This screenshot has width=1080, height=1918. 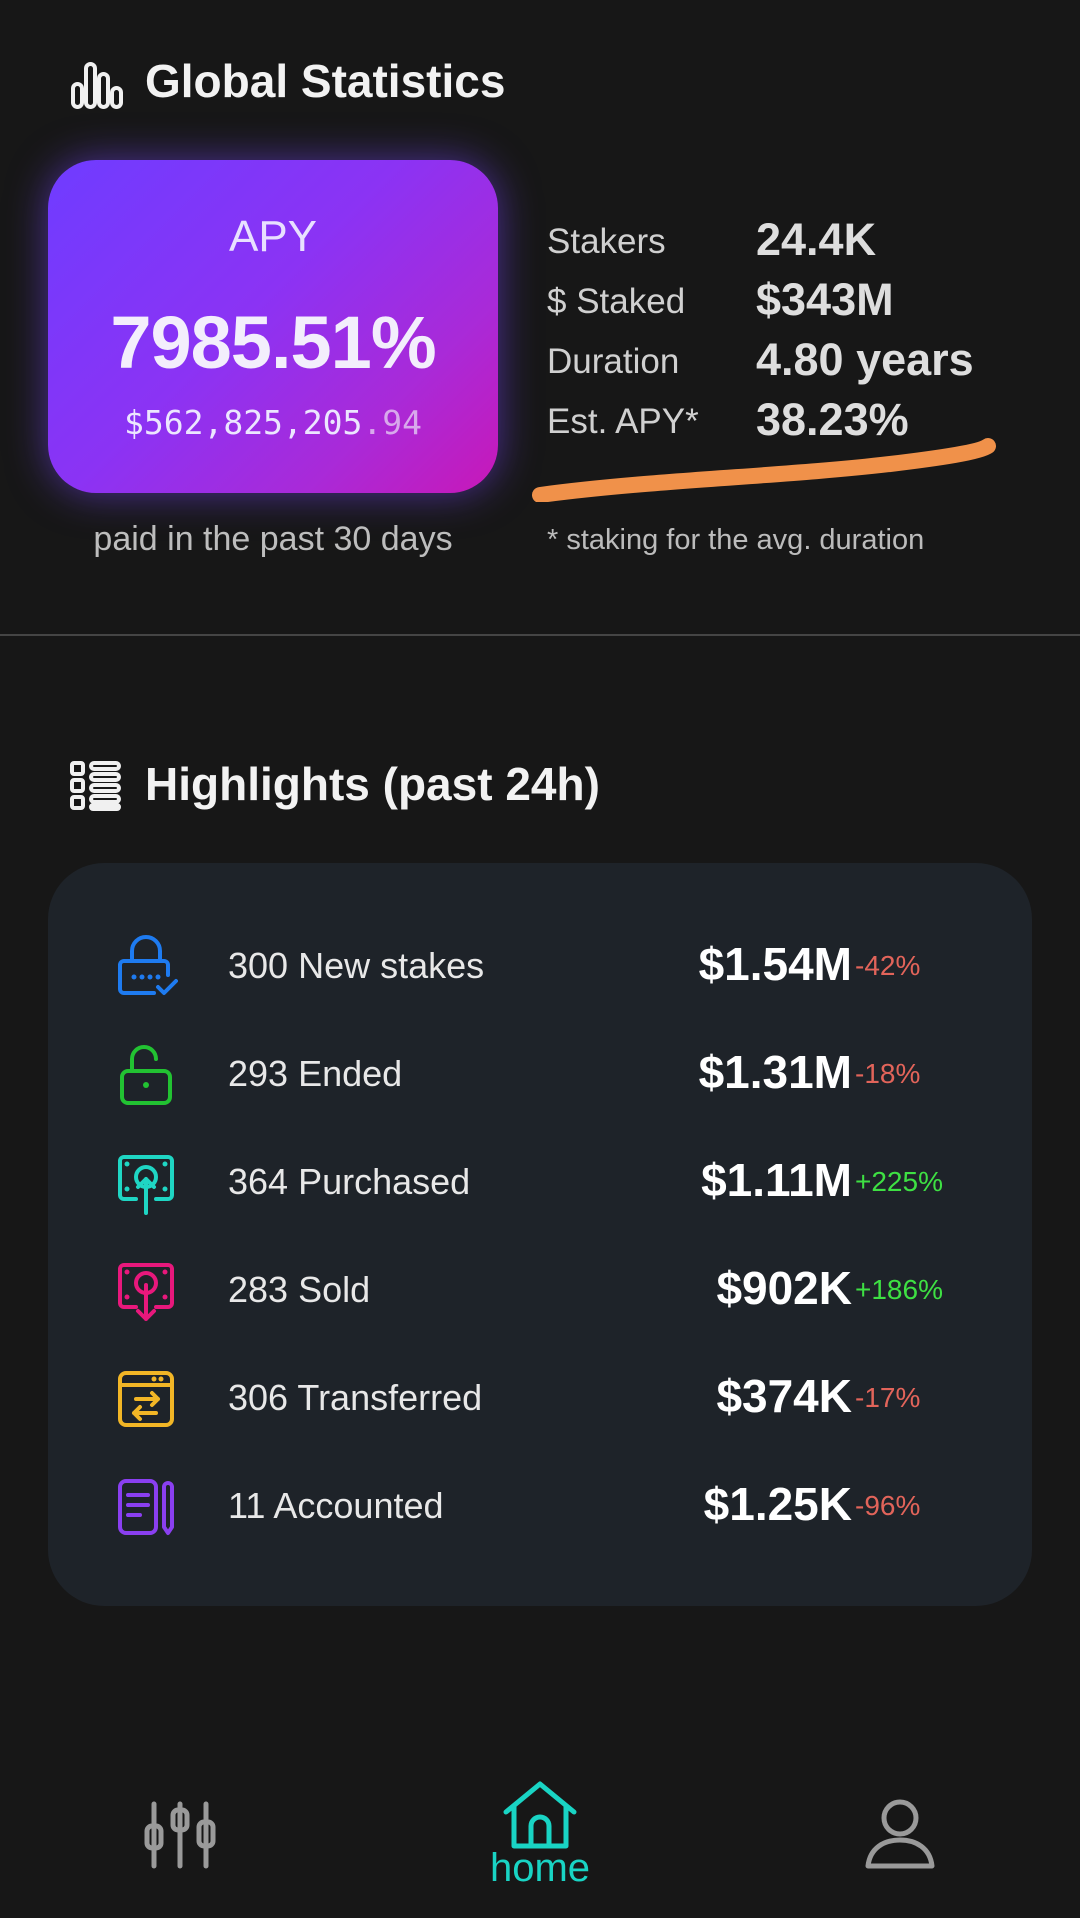 I want to click on highlight-row-accounted: 11 Accounted $1.25K -96%, so click(x=540, y=1505).